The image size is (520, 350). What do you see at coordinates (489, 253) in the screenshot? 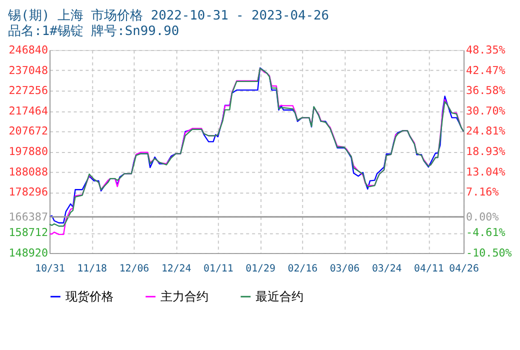
I see `y2-tick-label: -10.50%` at bounding box center [489, 253].